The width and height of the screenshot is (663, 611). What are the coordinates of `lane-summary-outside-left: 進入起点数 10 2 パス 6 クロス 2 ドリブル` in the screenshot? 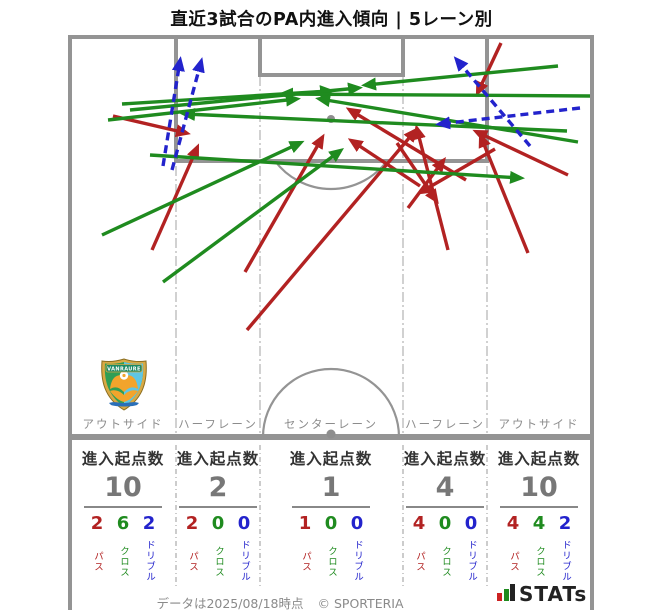 It's located at (123, 517).